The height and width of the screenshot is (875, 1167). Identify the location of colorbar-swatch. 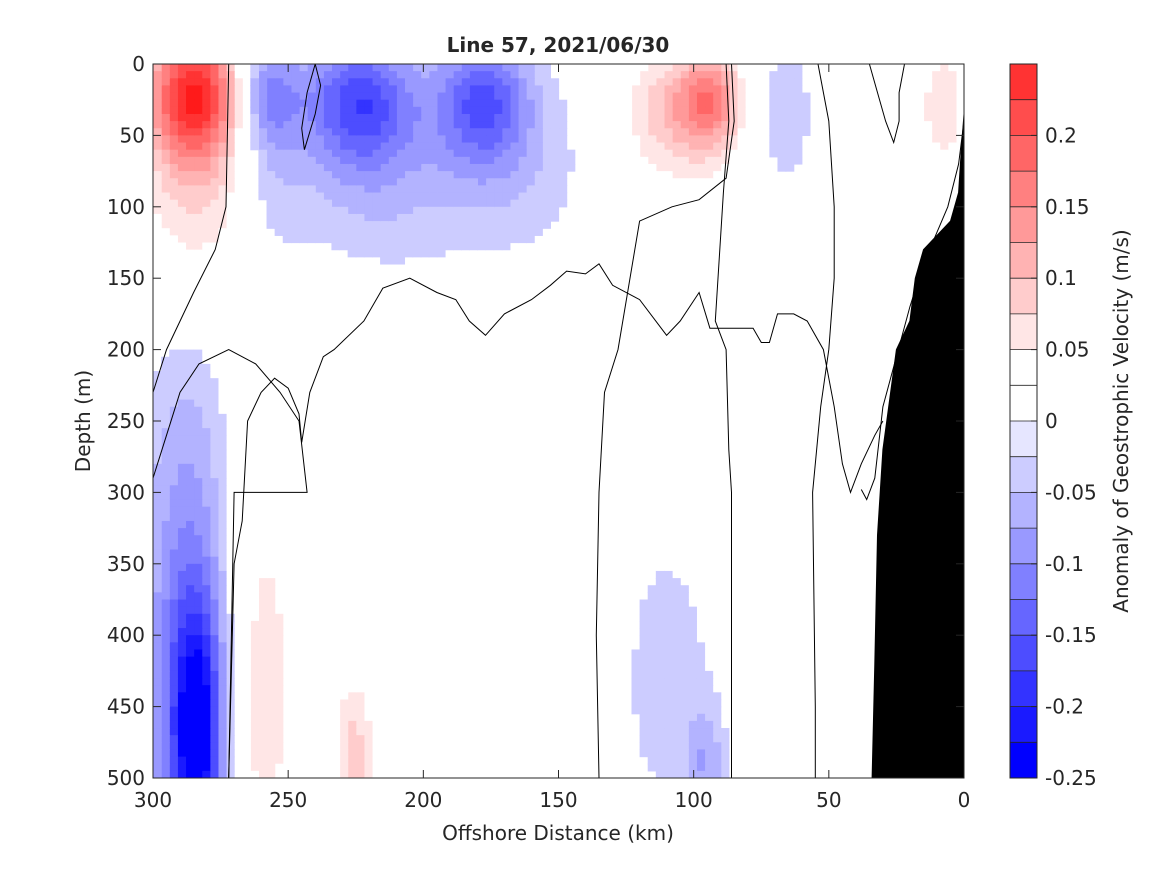
(1023, 331).